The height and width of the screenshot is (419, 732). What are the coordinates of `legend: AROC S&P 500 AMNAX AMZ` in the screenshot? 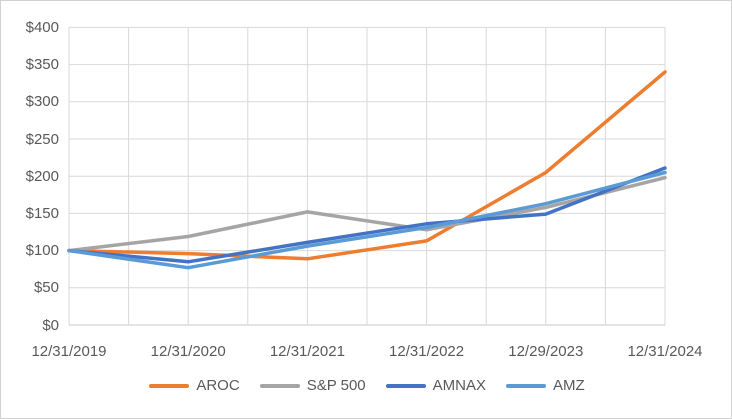 It's located at (366, 386).